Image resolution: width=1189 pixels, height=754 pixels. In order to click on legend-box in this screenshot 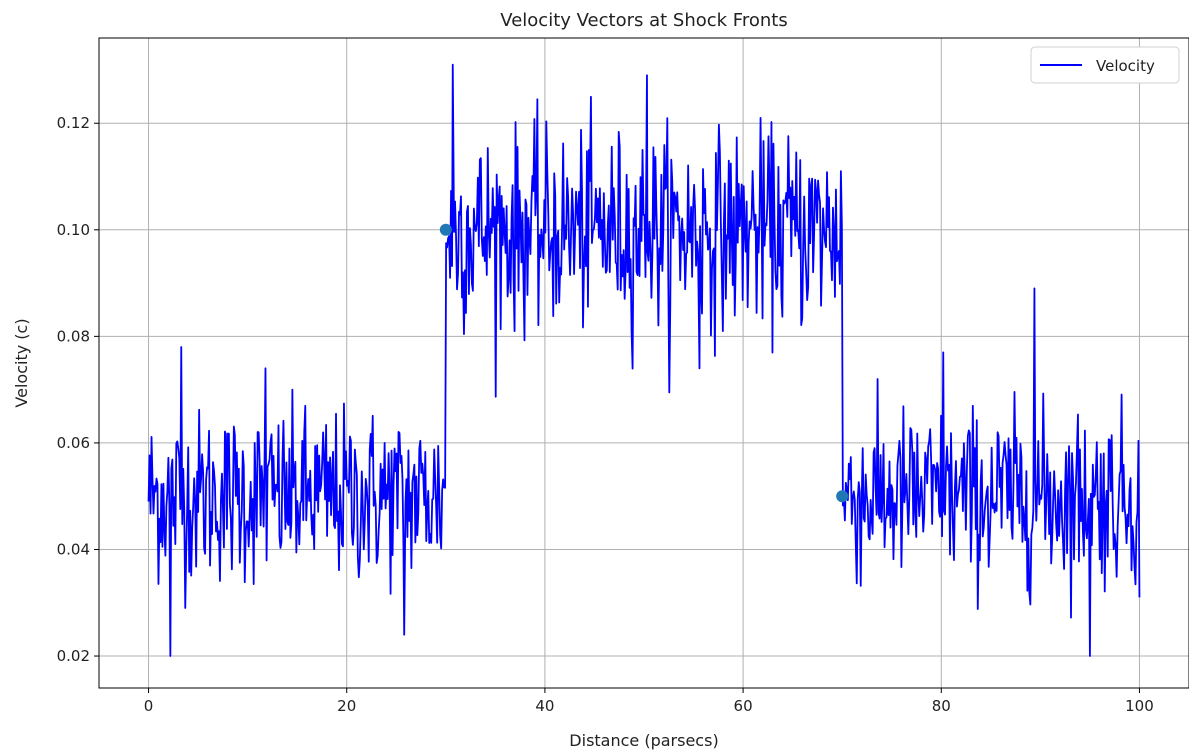, I will do `click(1105, 65)`.